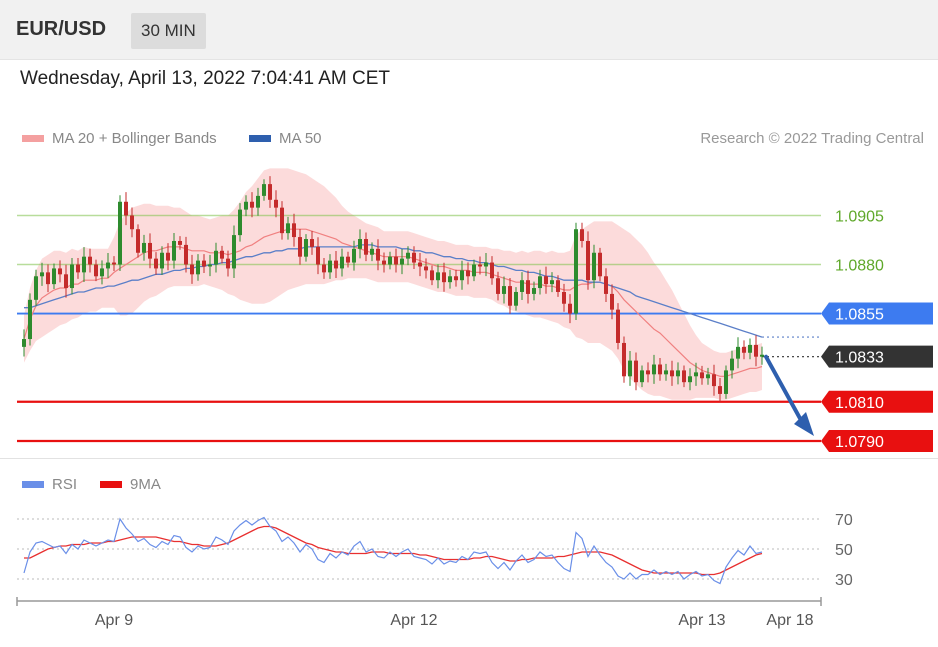  What do you see at coordinates (168, 31) in the screenshot?
I see `timeframe-button: 30 MIN` at bounding box center [168, 31].